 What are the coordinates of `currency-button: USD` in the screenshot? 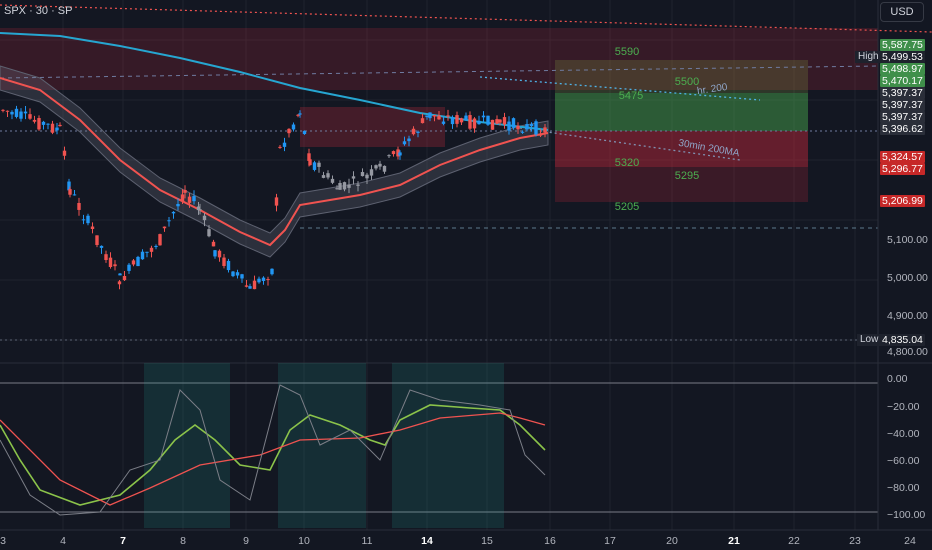 It's located at (902, 12).